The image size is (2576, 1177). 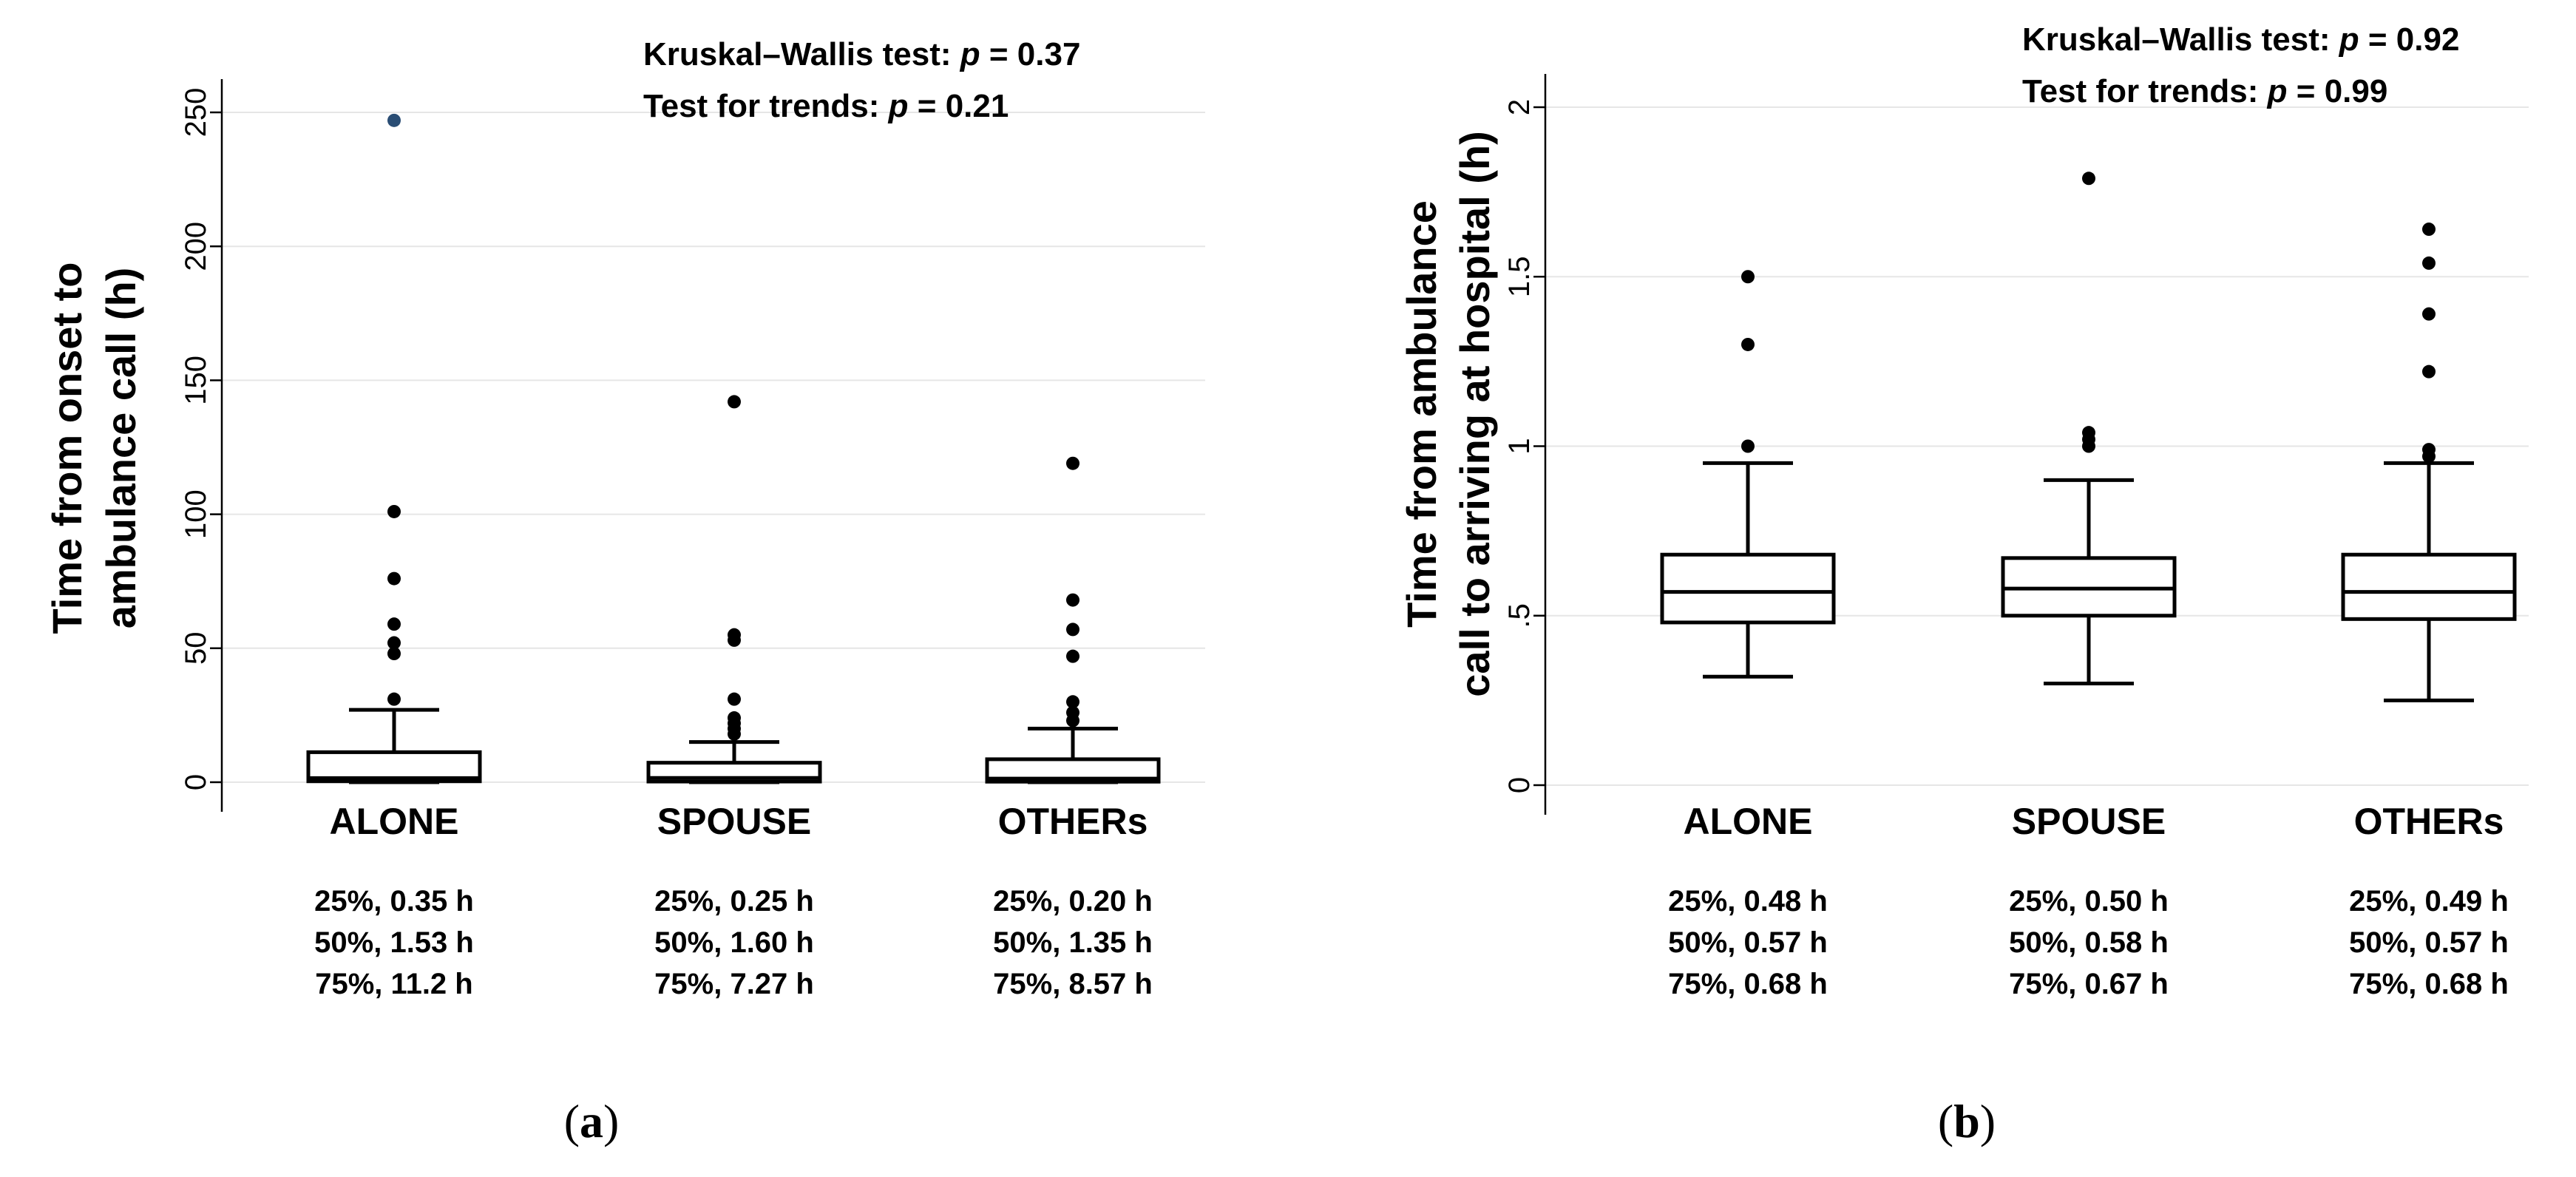 I want to click on panel-a-quartile-alone-2: 75%, 11.2 h, so click(x=393, y=984).